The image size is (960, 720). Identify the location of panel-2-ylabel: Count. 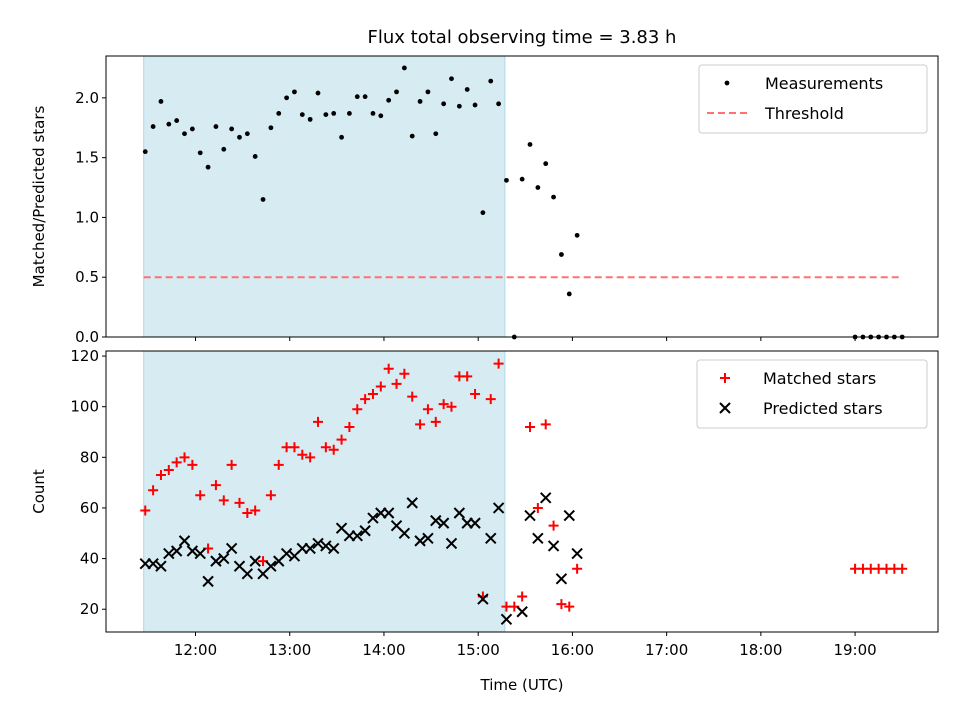
(39, 491).